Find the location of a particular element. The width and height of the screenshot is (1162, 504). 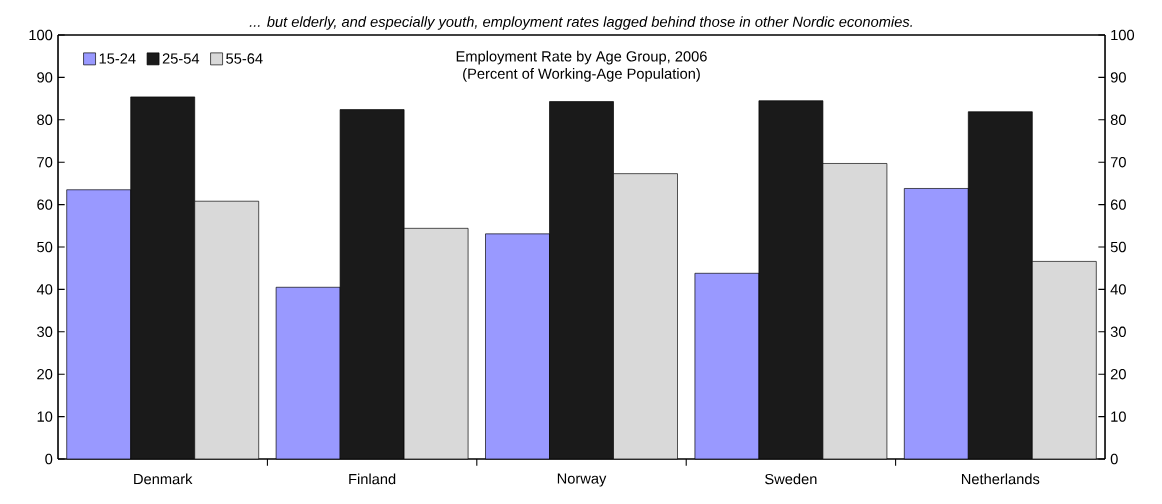

y-tick-label: 100 is located at coordinates (41, 35).